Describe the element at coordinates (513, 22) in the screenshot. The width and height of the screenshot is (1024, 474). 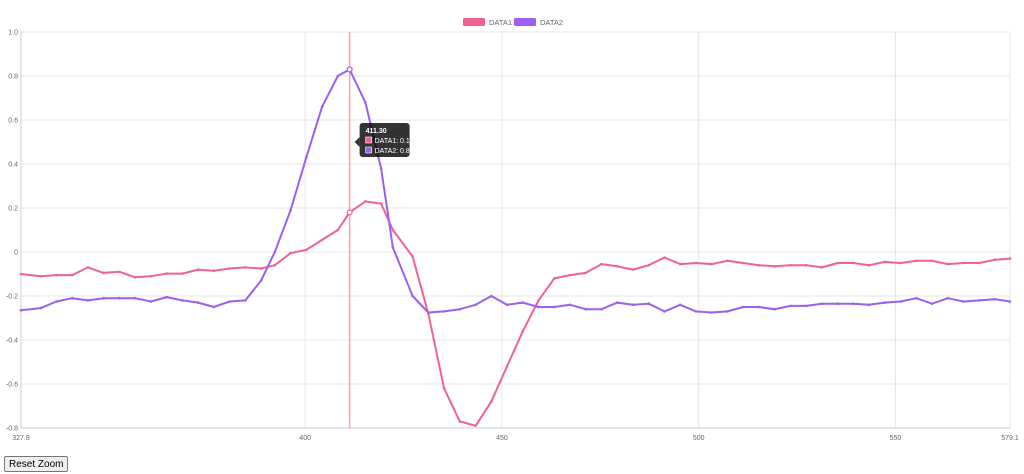
I see `legend: DATA1 DATA2` at that location.